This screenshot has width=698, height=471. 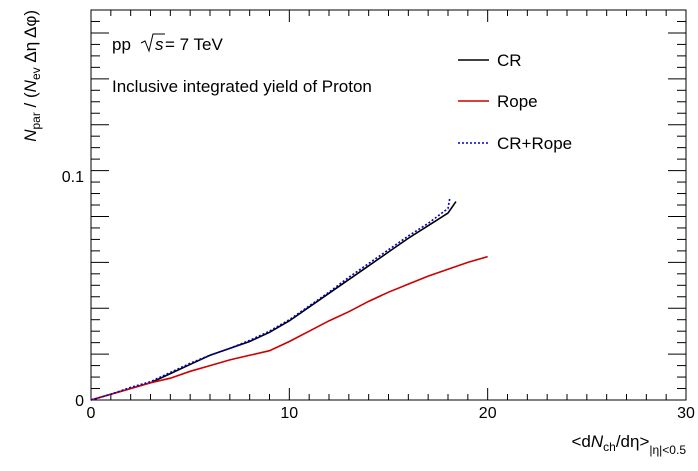 I want to click on x-tick-label: 20, so click(x=488, y=413).